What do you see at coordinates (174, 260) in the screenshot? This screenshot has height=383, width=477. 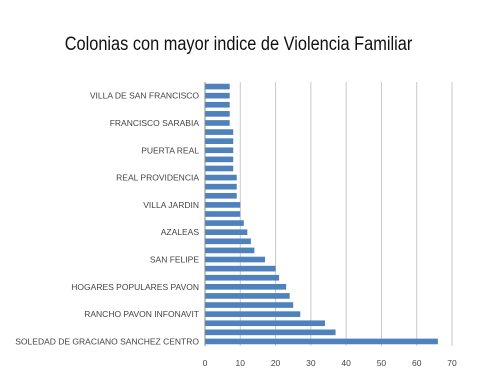 I see `category-label: SAN FELIPE` at bounding box center [174, 260].